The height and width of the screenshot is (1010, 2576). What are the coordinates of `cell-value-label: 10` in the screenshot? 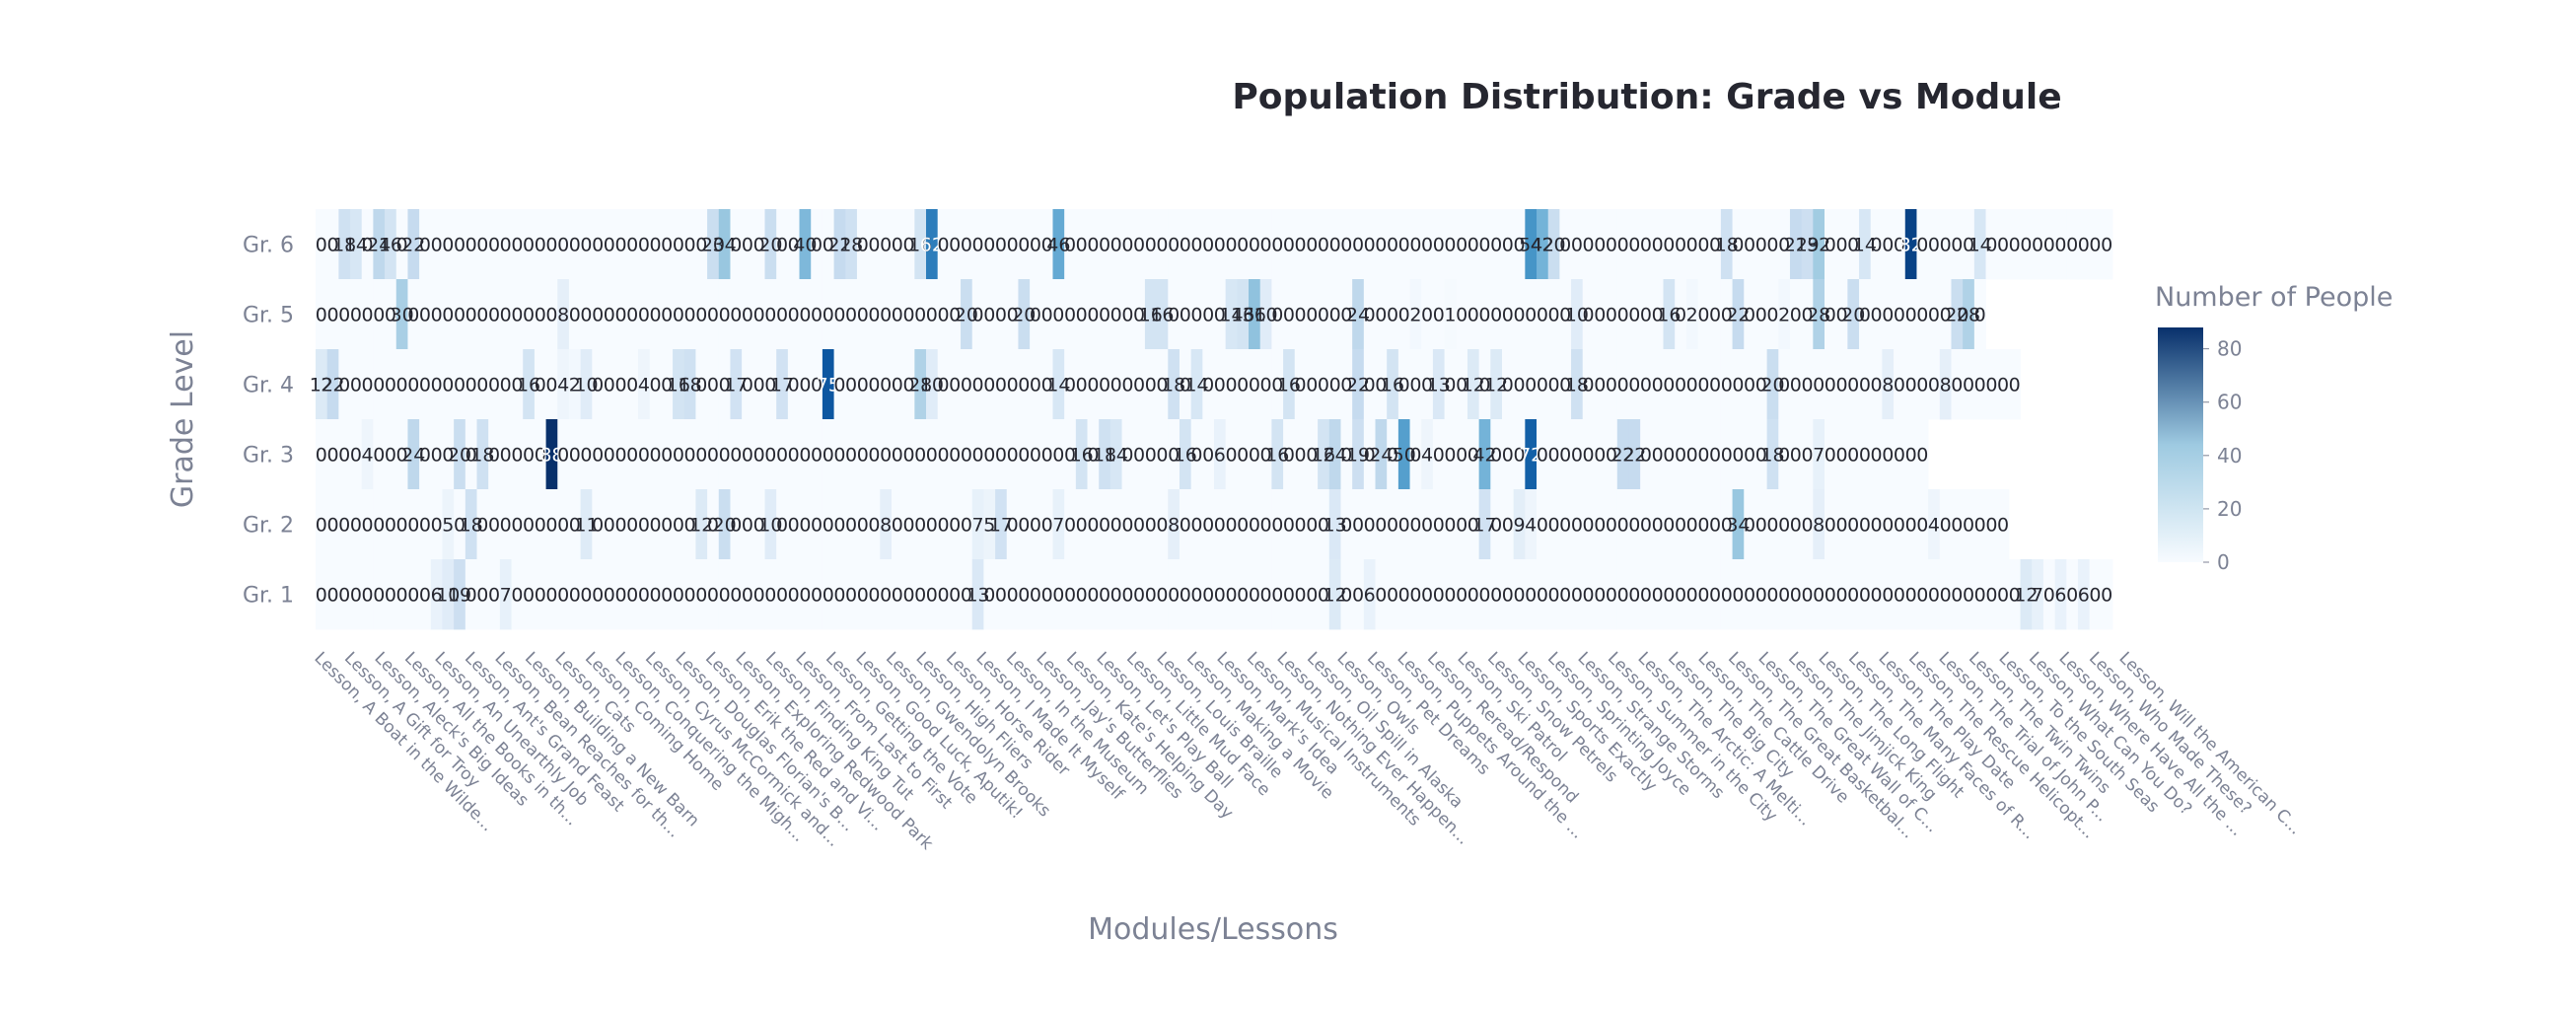 It's located at (448, 596).